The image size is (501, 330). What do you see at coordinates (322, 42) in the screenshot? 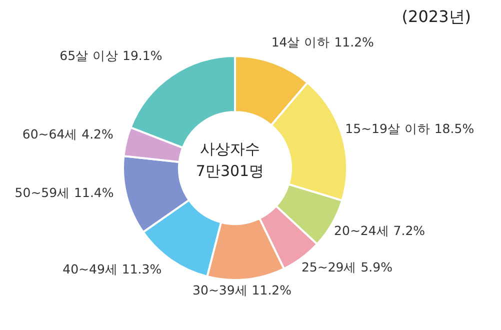
I see `slice-label: 14살 이하 11.2%` at bounding box center [322, 42].